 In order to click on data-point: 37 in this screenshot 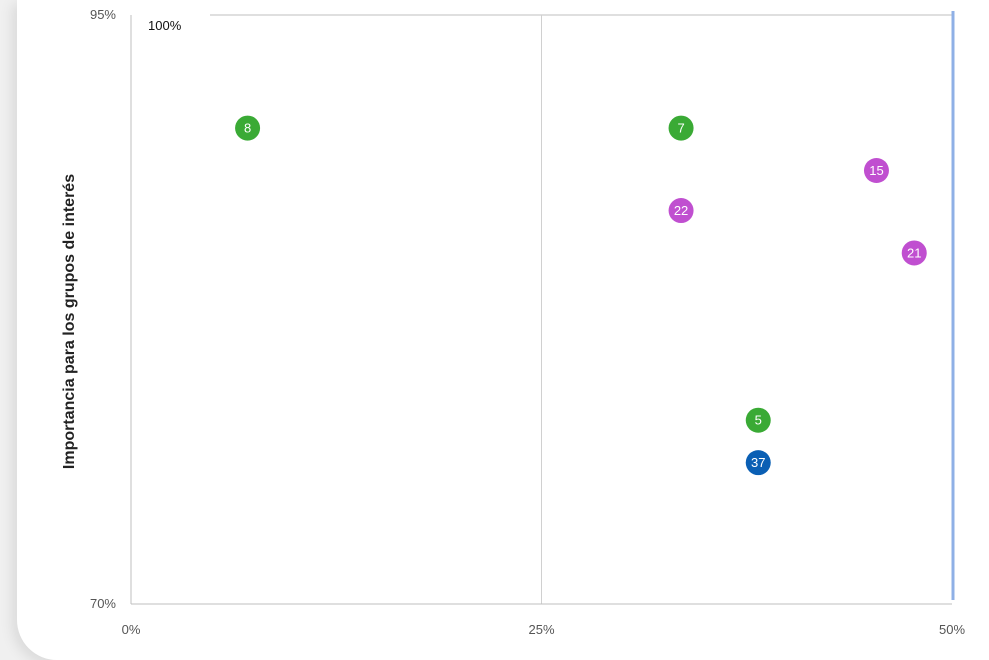, I will do `click(758, 463)`.